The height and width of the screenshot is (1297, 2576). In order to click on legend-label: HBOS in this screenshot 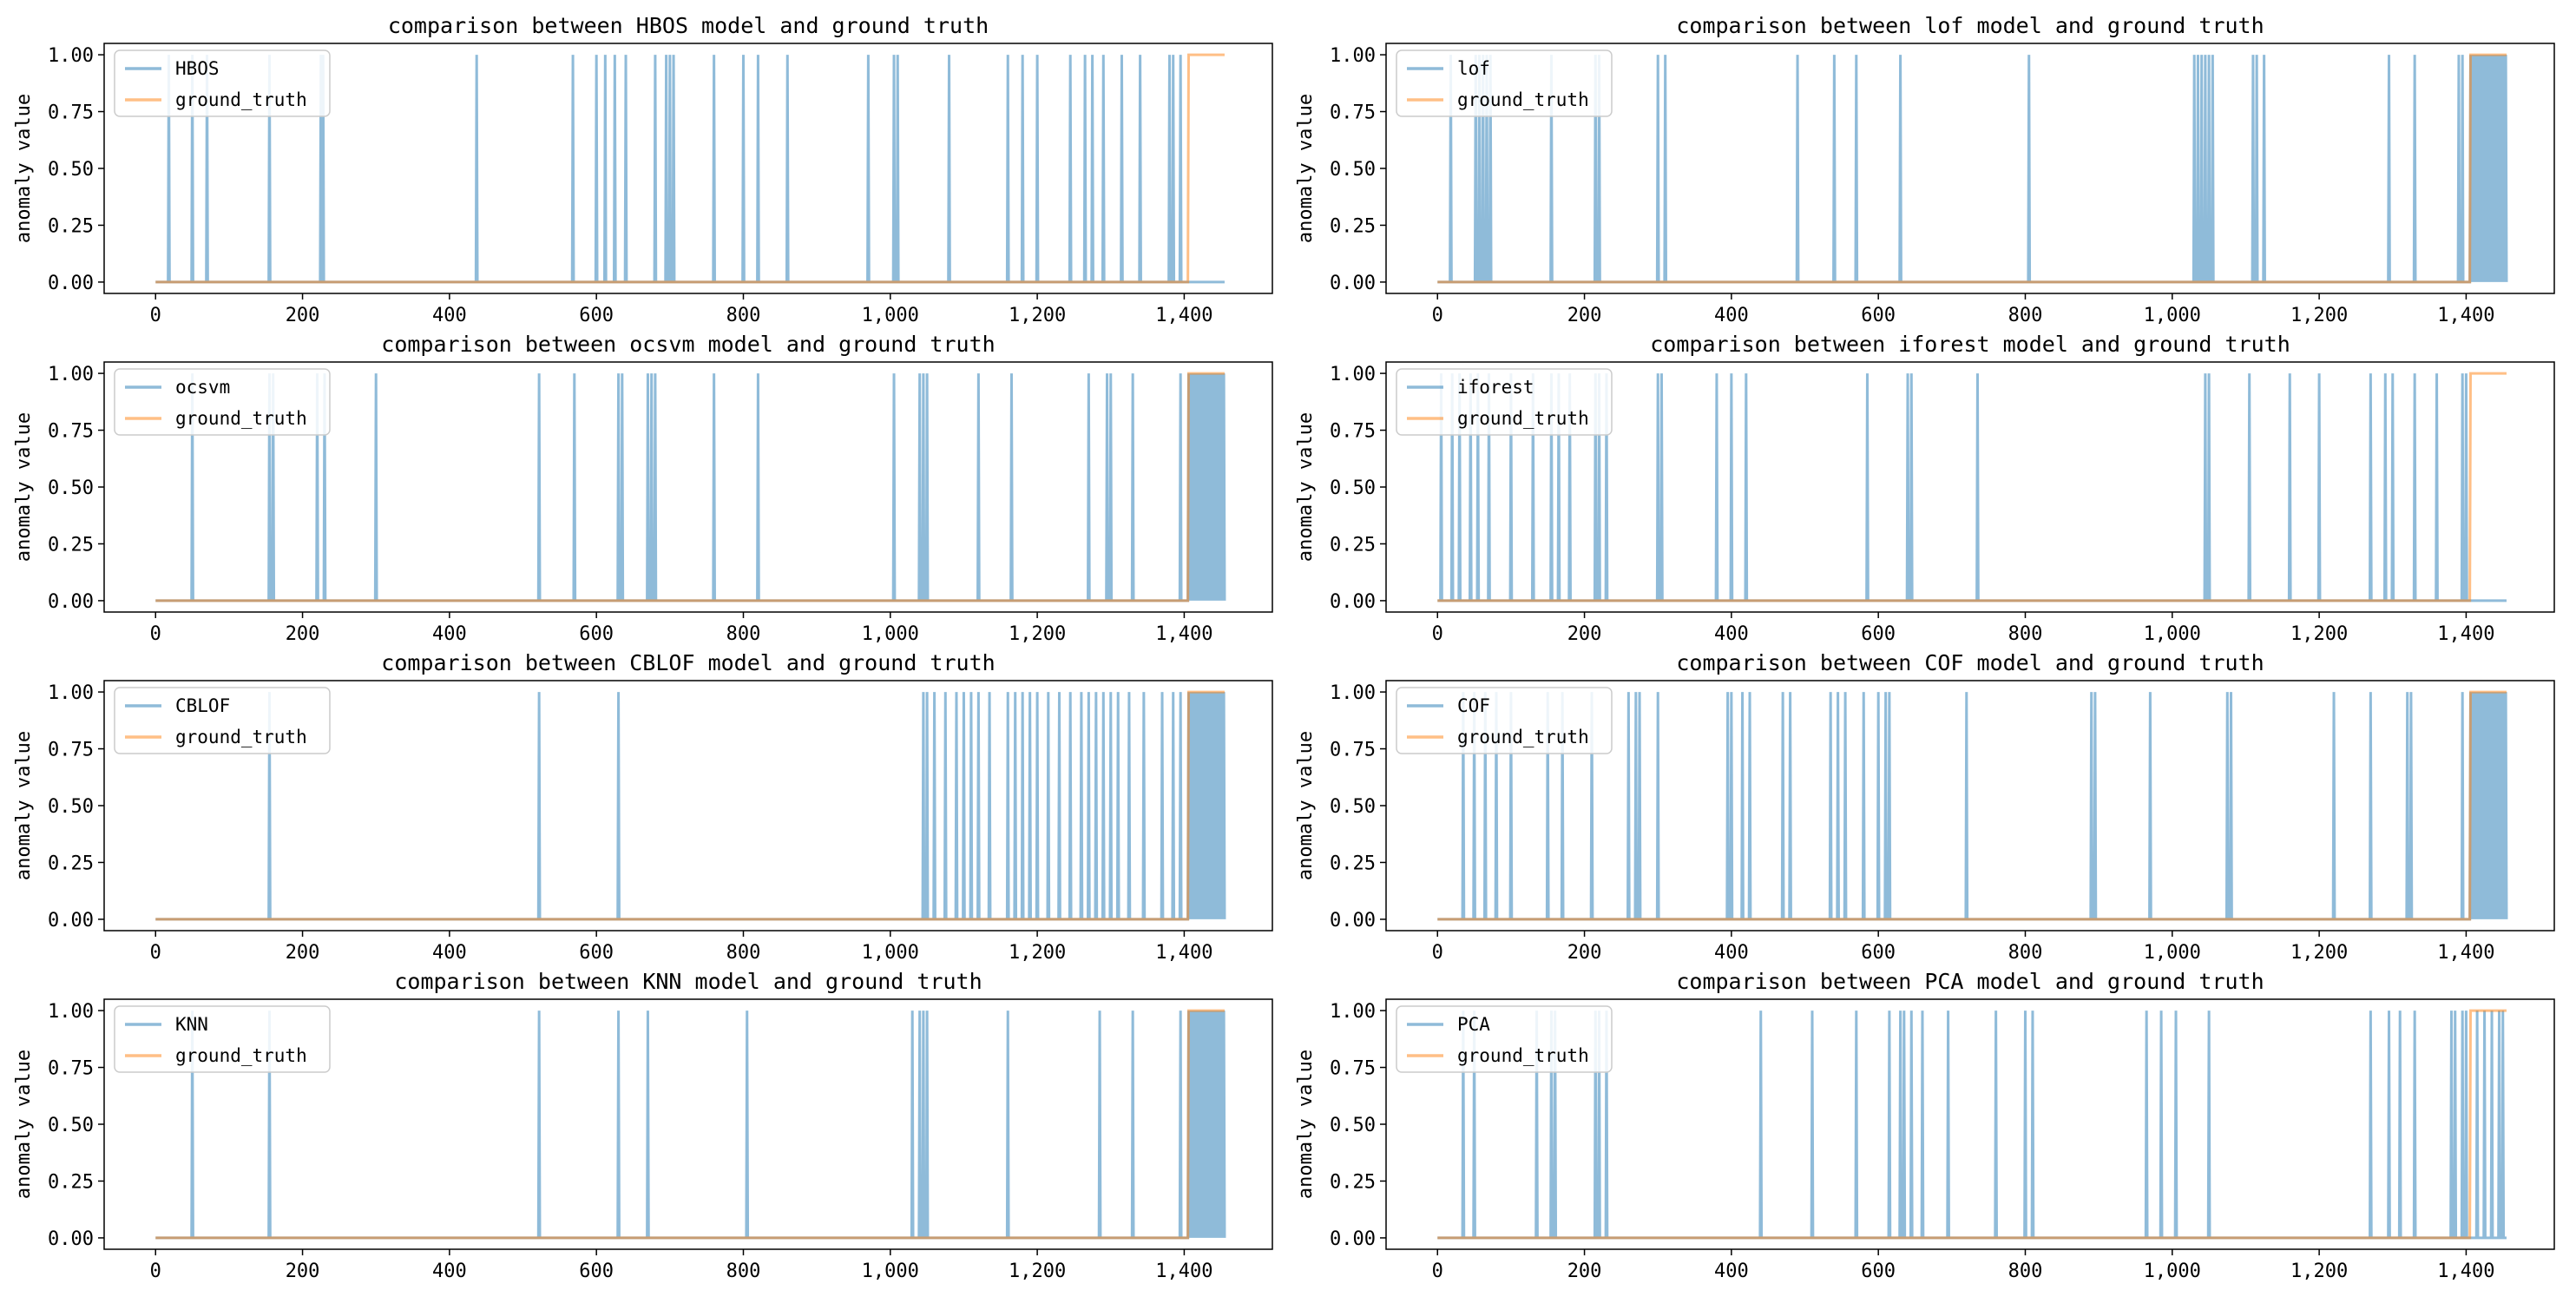, I will do `click(198, 68)`.